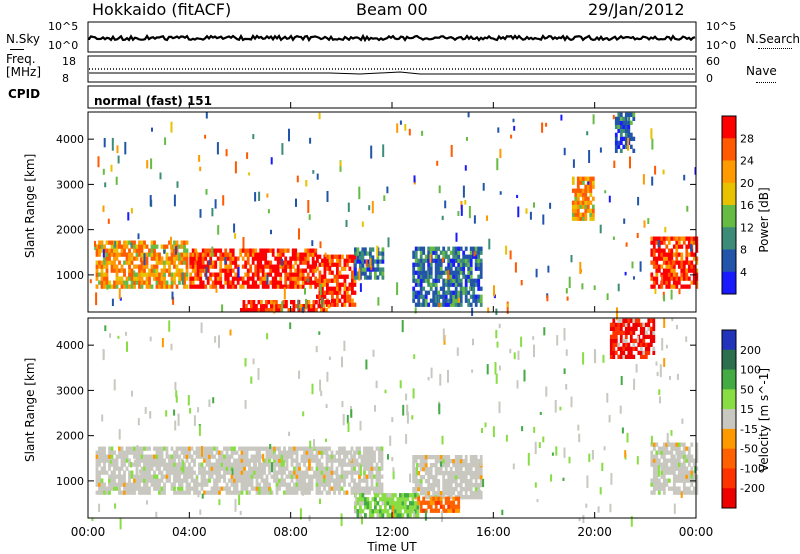  I want to click on colorbar-tick-label: 12, so click(747, 227).